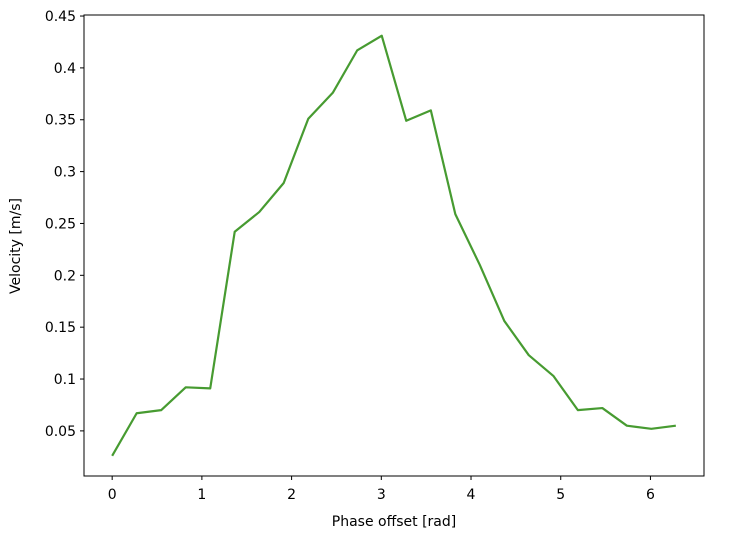 The image size is (729, 537). What do you see at coordinates (60, 121) in the screenshot?
I see `y-tick-label: 0.35` at bounding box center [60, 121].